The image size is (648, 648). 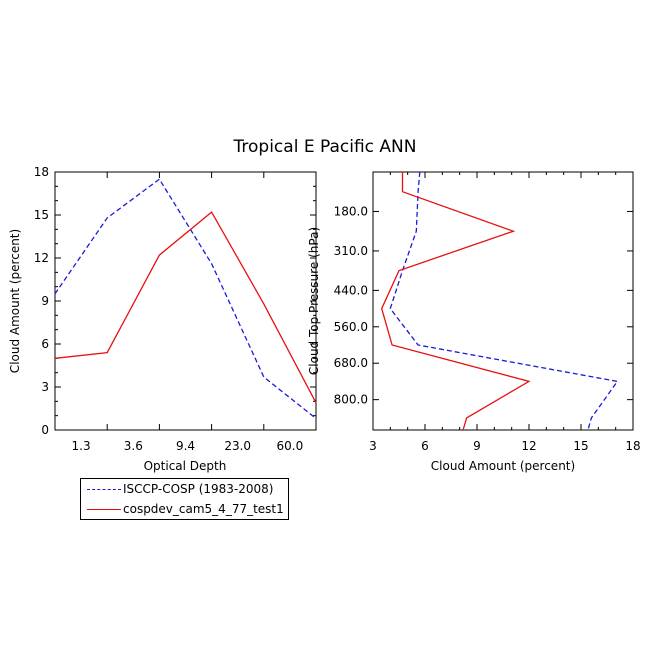 I want to click on legend-label-isccp: ISCCP-COSP (1983-2008), so click(x=198, y=489).